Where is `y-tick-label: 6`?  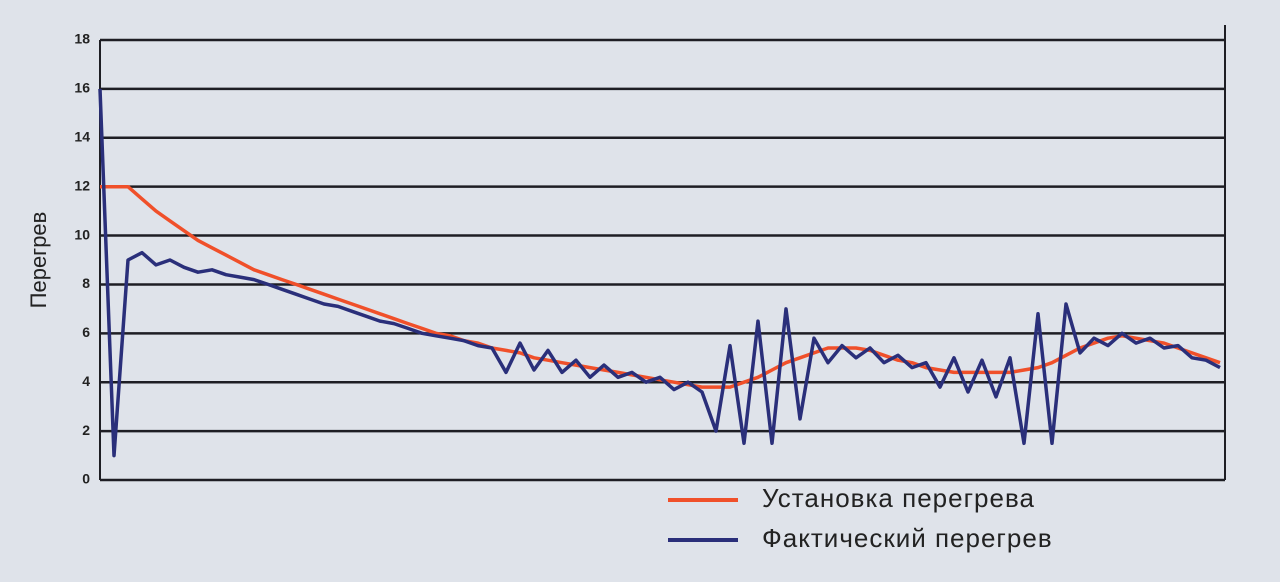 y-tick-label: 6 is located at coordinates (86, 332).